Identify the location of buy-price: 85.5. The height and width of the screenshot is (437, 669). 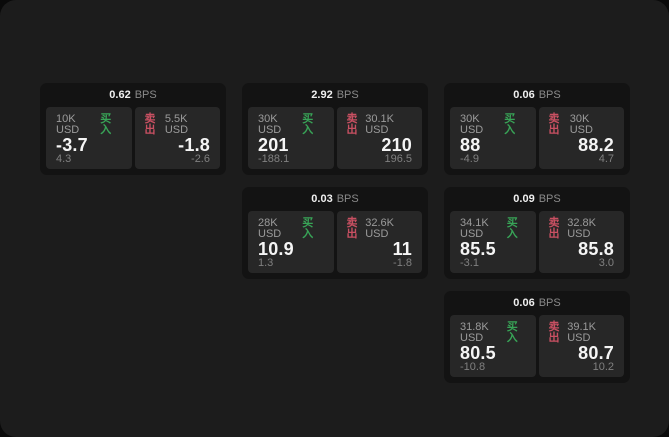
(478, 249).